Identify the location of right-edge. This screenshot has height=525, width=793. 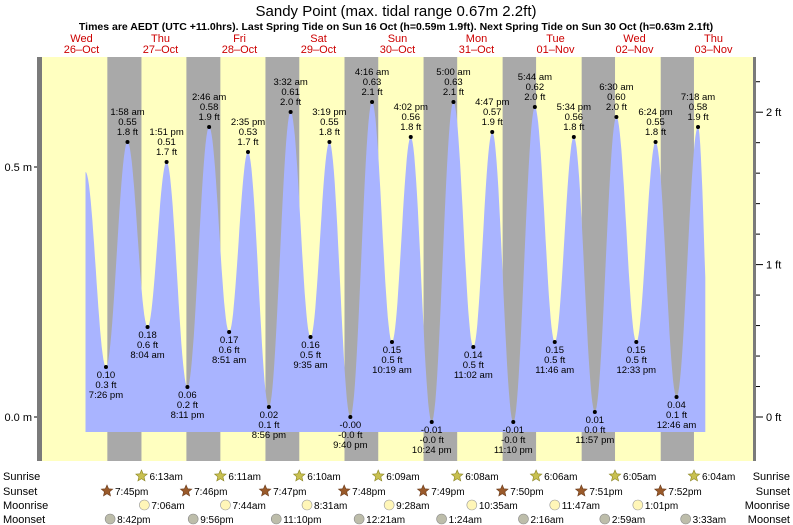
(754, 259).